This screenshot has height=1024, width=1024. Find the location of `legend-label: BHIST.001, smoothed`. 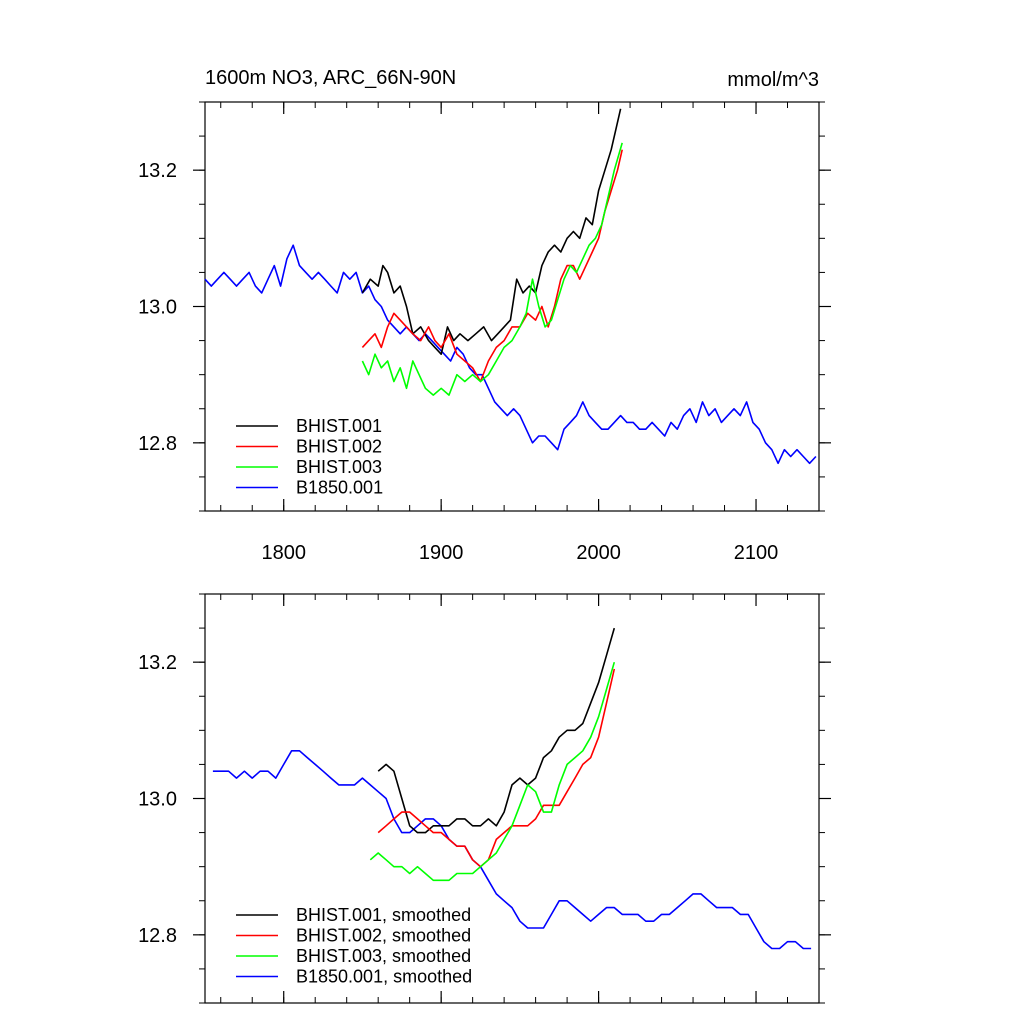

legend-label: BHIST.001, smoothed is located at coordinates (383, 915).